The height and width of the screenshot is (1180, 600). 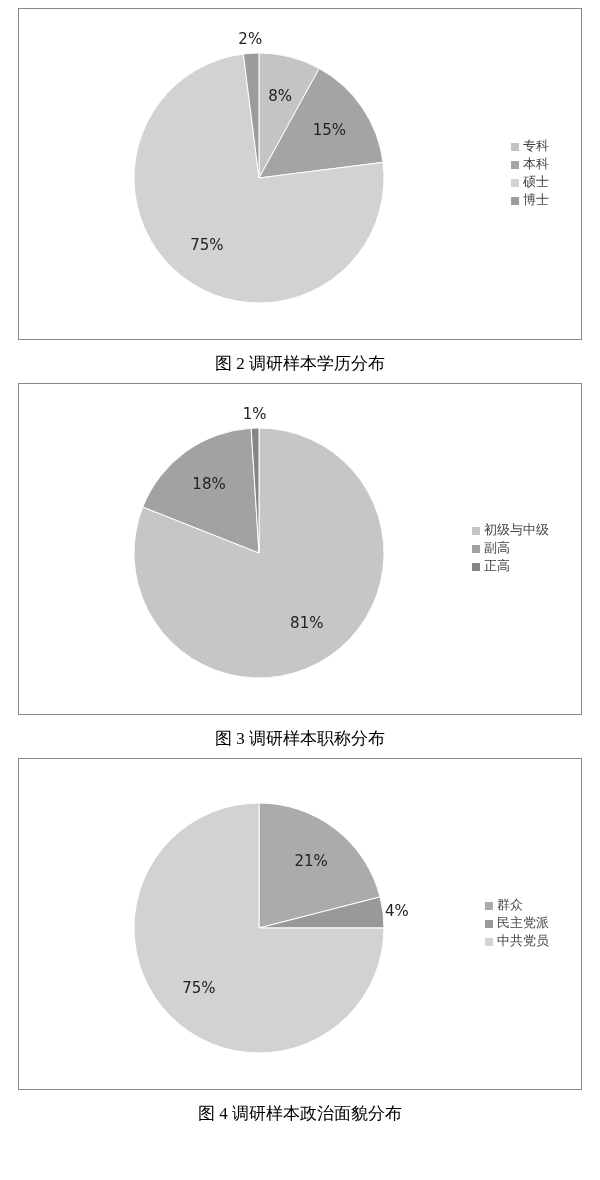 I want to click on data-label: 2%, so click(x=250, y=39).